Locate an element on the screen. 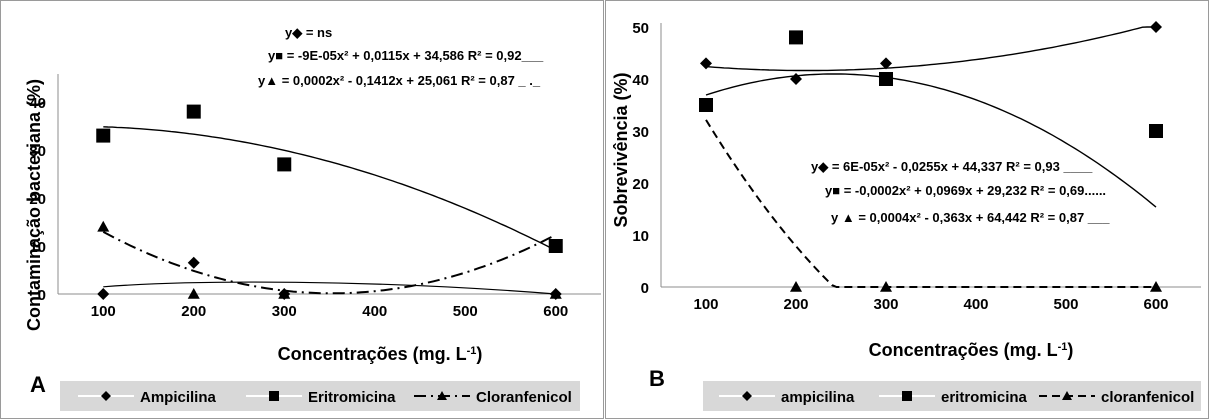 The image size is (1209, 419). chart-b-ylabel: Sobrevivência (%) is located at coordinates (621, 149).